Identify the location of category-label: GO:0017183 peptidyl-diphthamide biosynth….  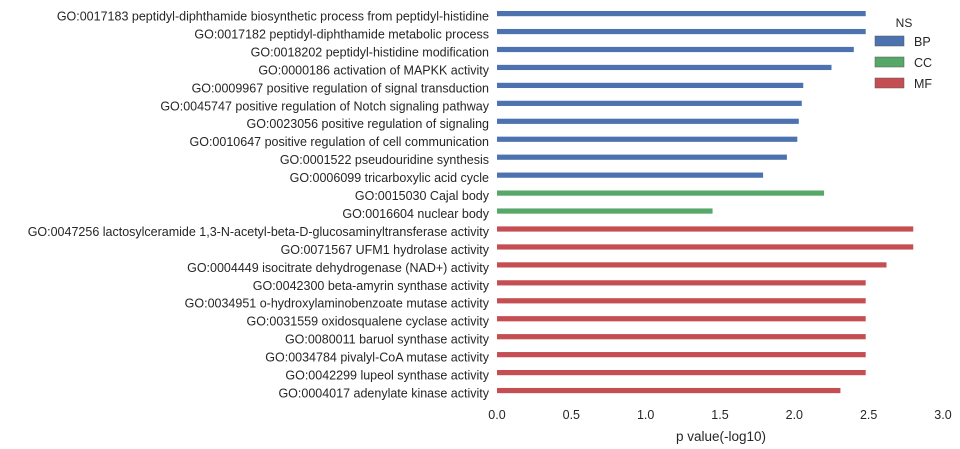
(273, 17).